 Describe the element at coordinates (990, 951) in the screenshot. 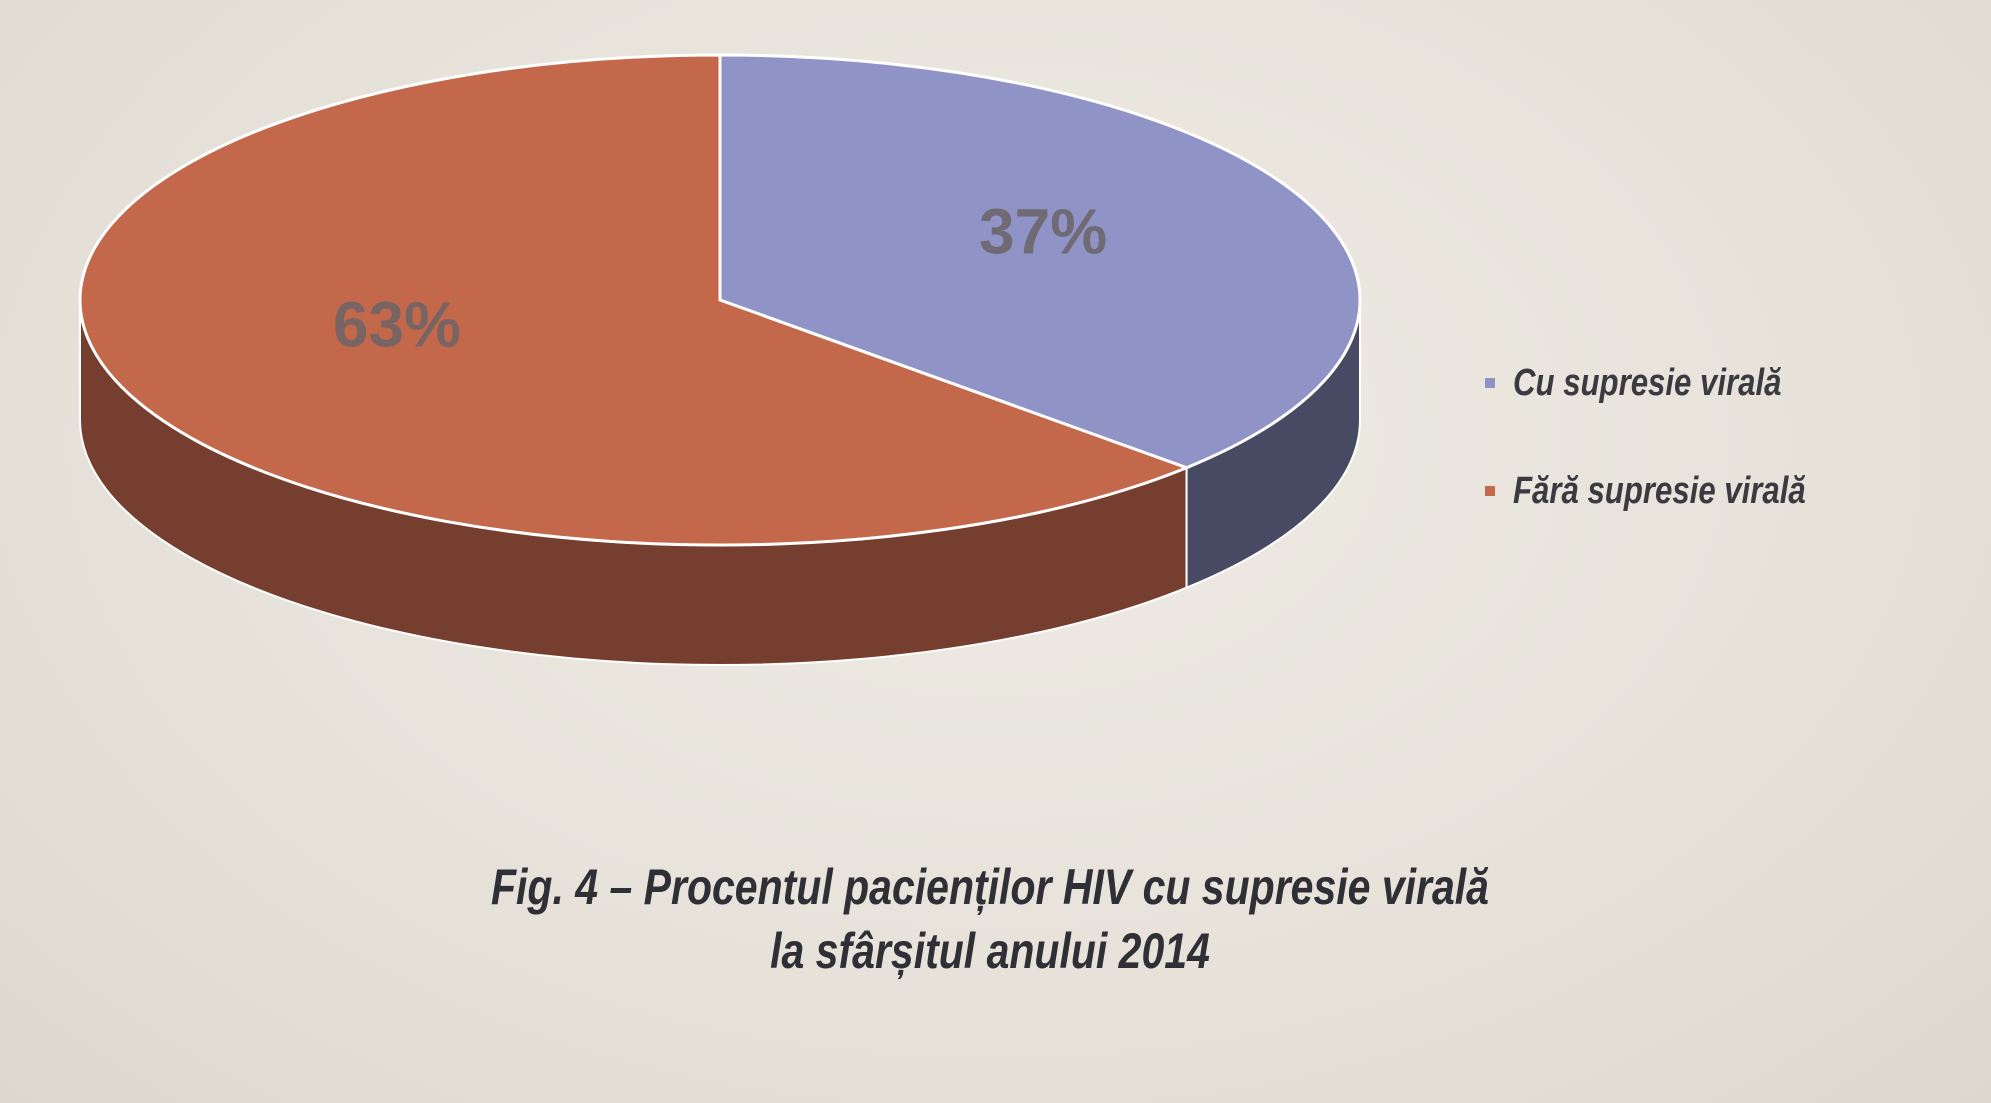

I see `caption-line-2: la sfârșitul anului 2014` at that location.